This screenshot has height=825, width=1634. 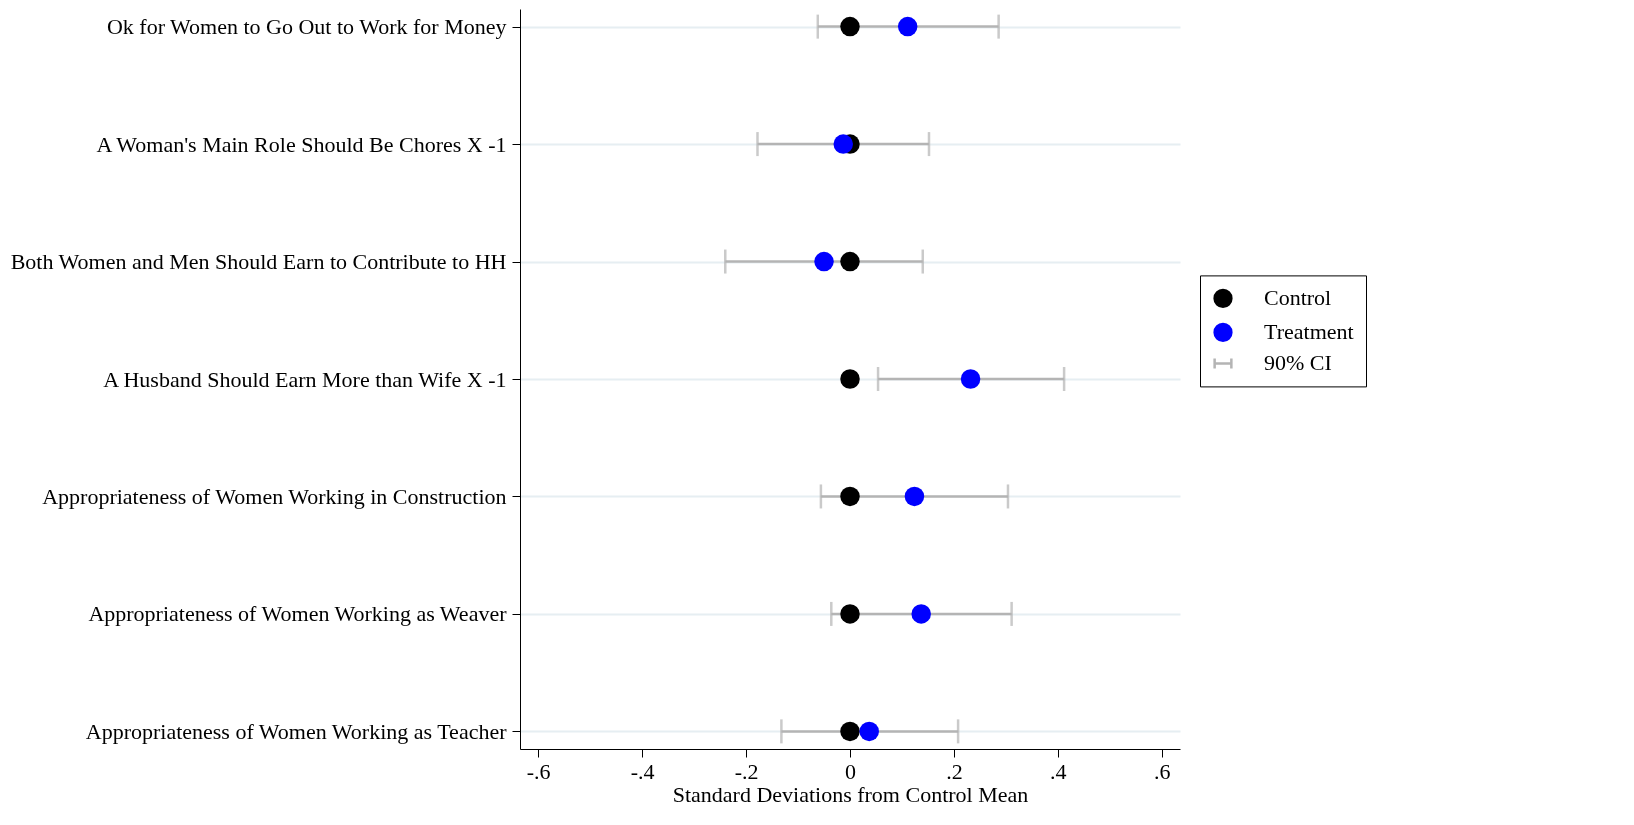 What do you see at coordinates (1298, 363) in the screenshot?
I see `text: 90% CI` at bounding box center [1298, 363].